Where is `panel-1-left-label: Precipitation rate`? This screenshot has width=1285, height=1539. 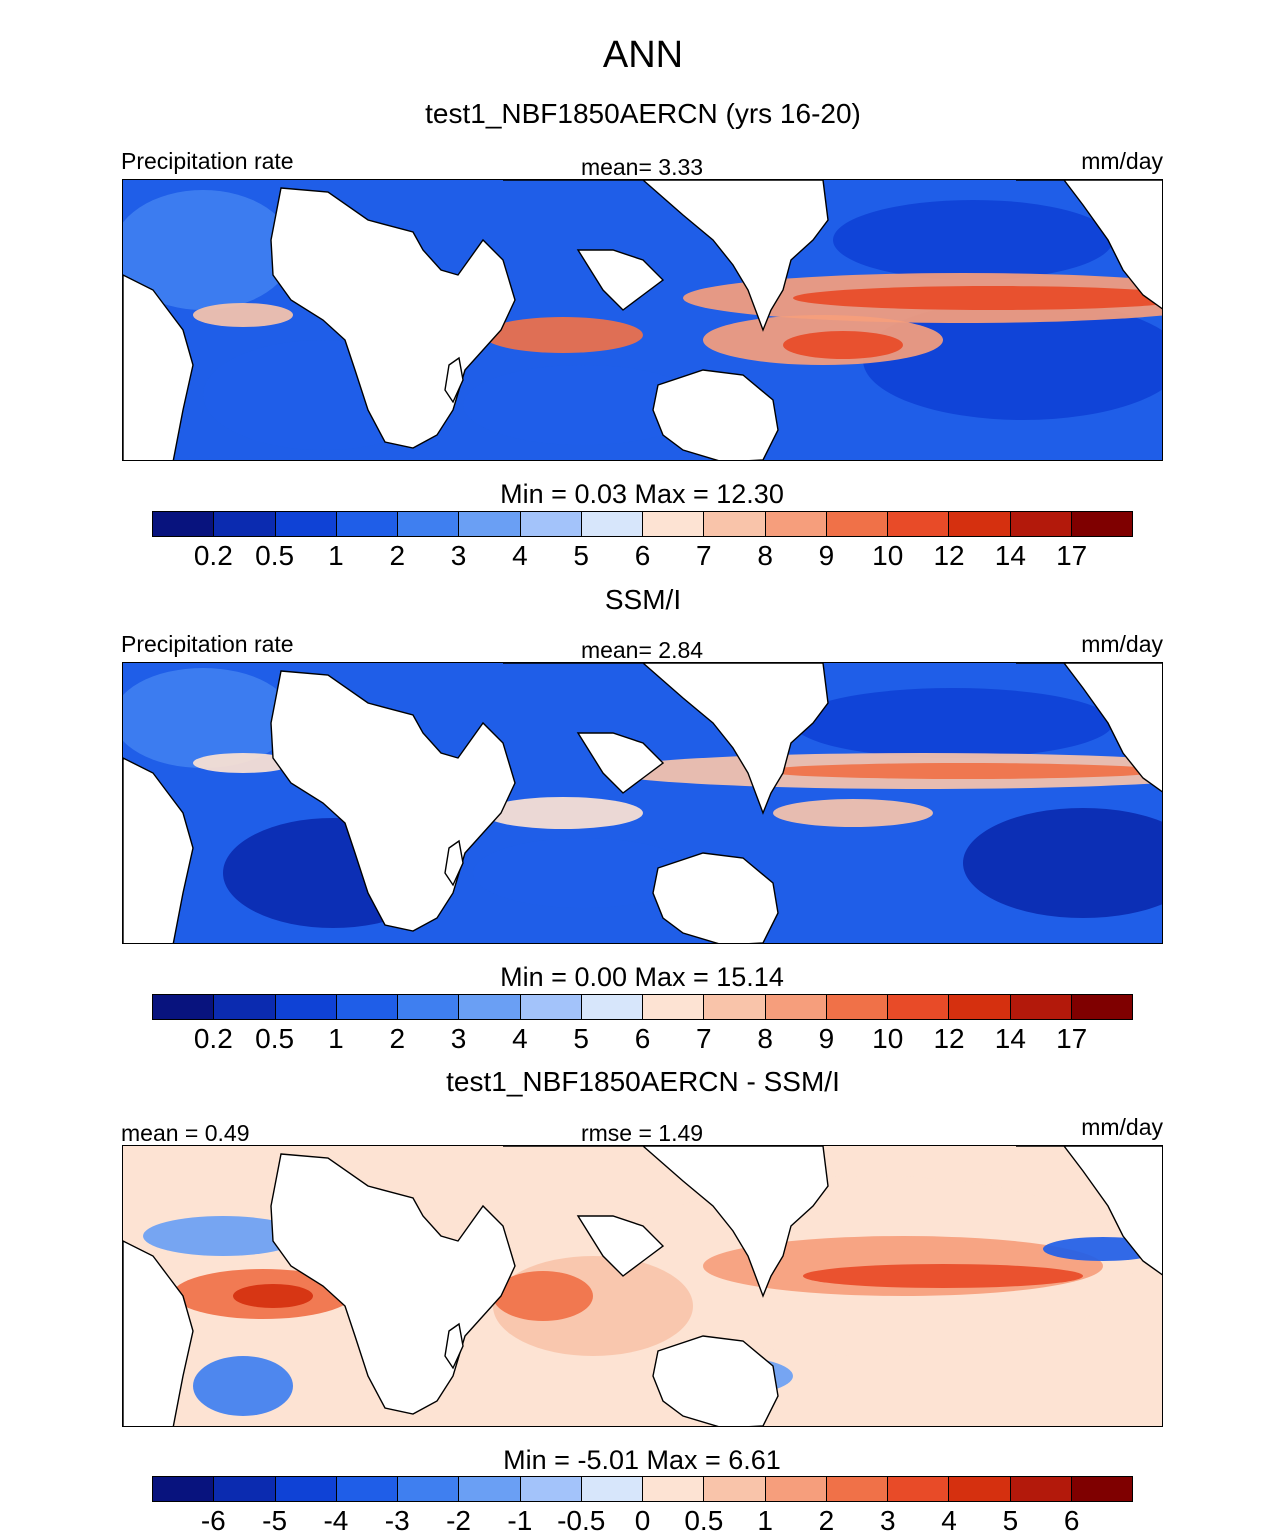
panel-1-left-label: Precipitation rate is located at coordinates (207, 161).